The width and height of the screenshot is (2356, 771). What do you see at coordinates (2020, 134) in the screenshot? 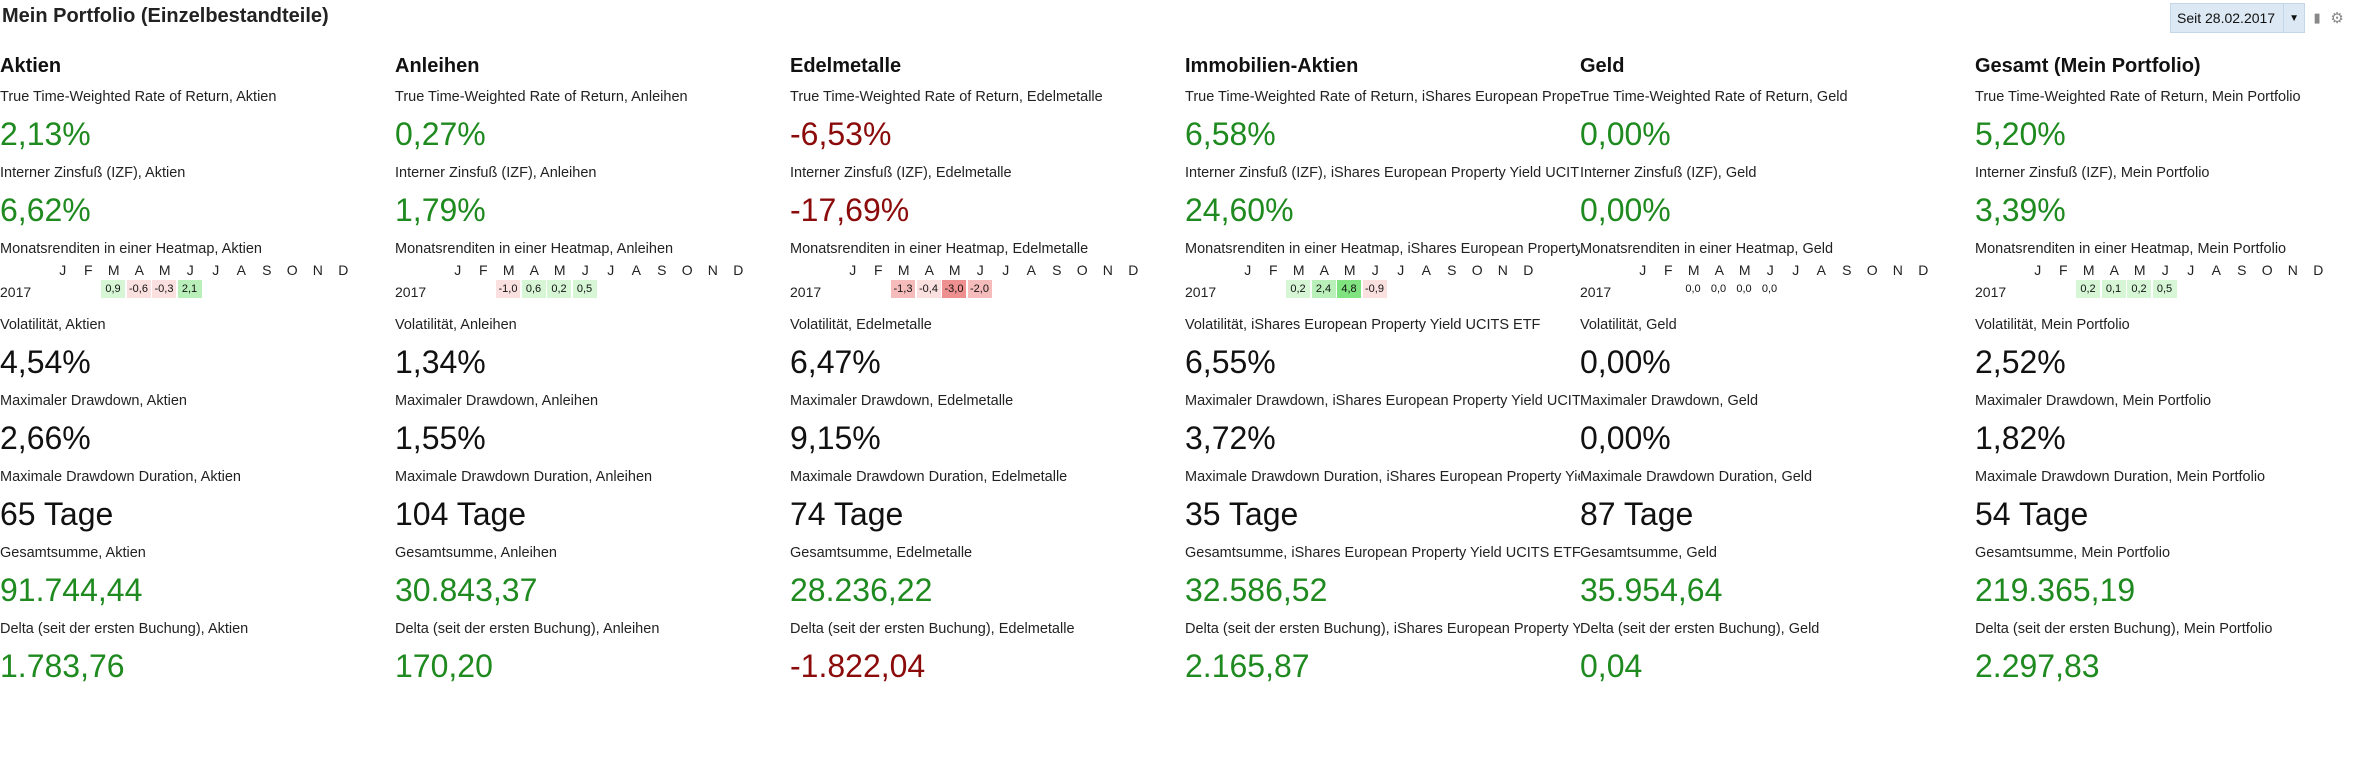
I see `ttwror-value: 5,20%` at bounding box center [2020, 134].